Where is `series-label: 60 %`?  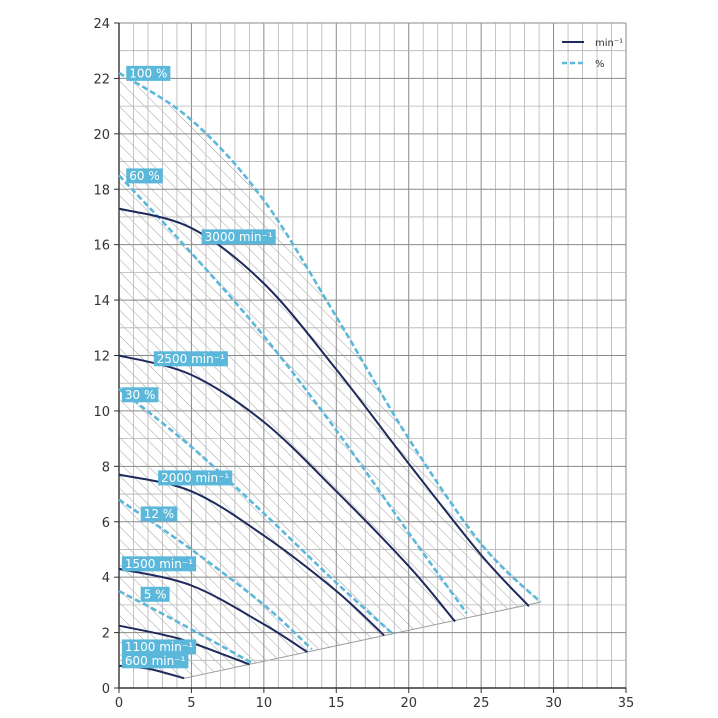 series-label: 60 % is located at coordinates (144, 176).